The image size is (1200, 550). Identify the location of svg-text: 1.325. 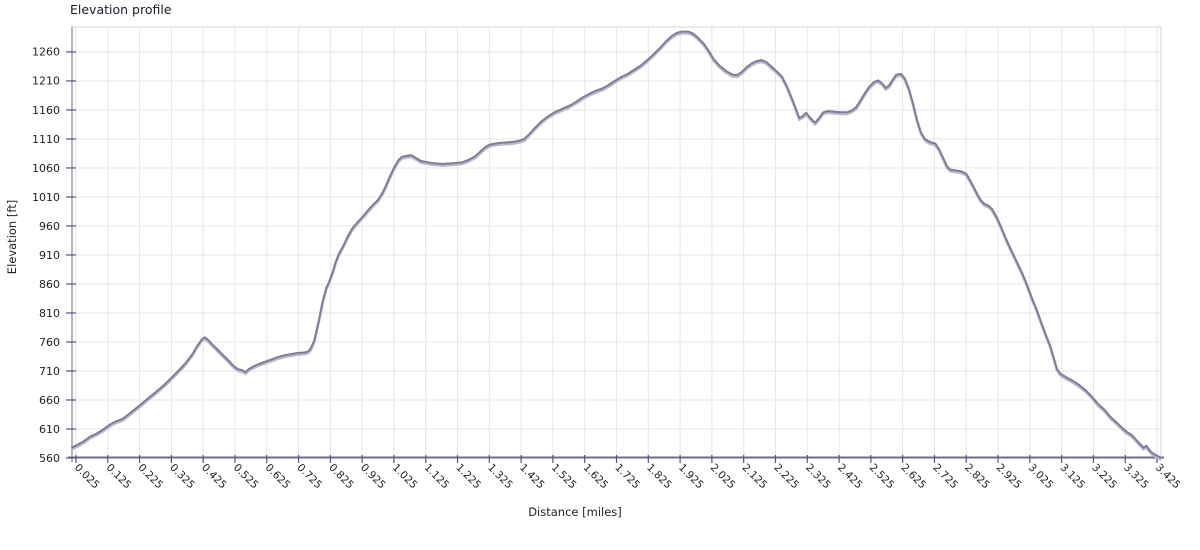
(500, 477).